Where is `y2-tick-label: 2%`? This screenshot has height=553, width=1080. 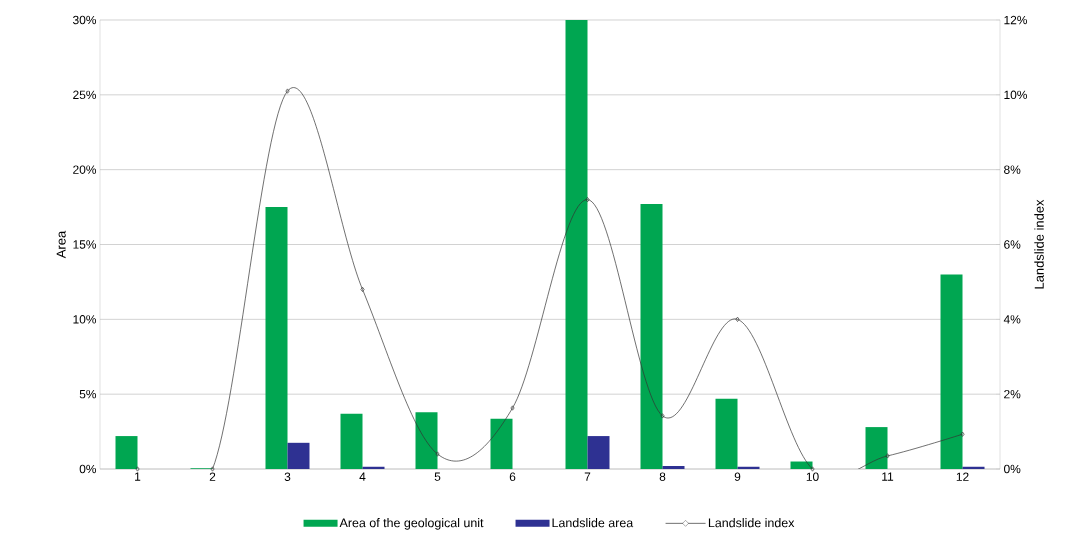
y2-tick-label: 2% is located at coordinates (1012, 394).